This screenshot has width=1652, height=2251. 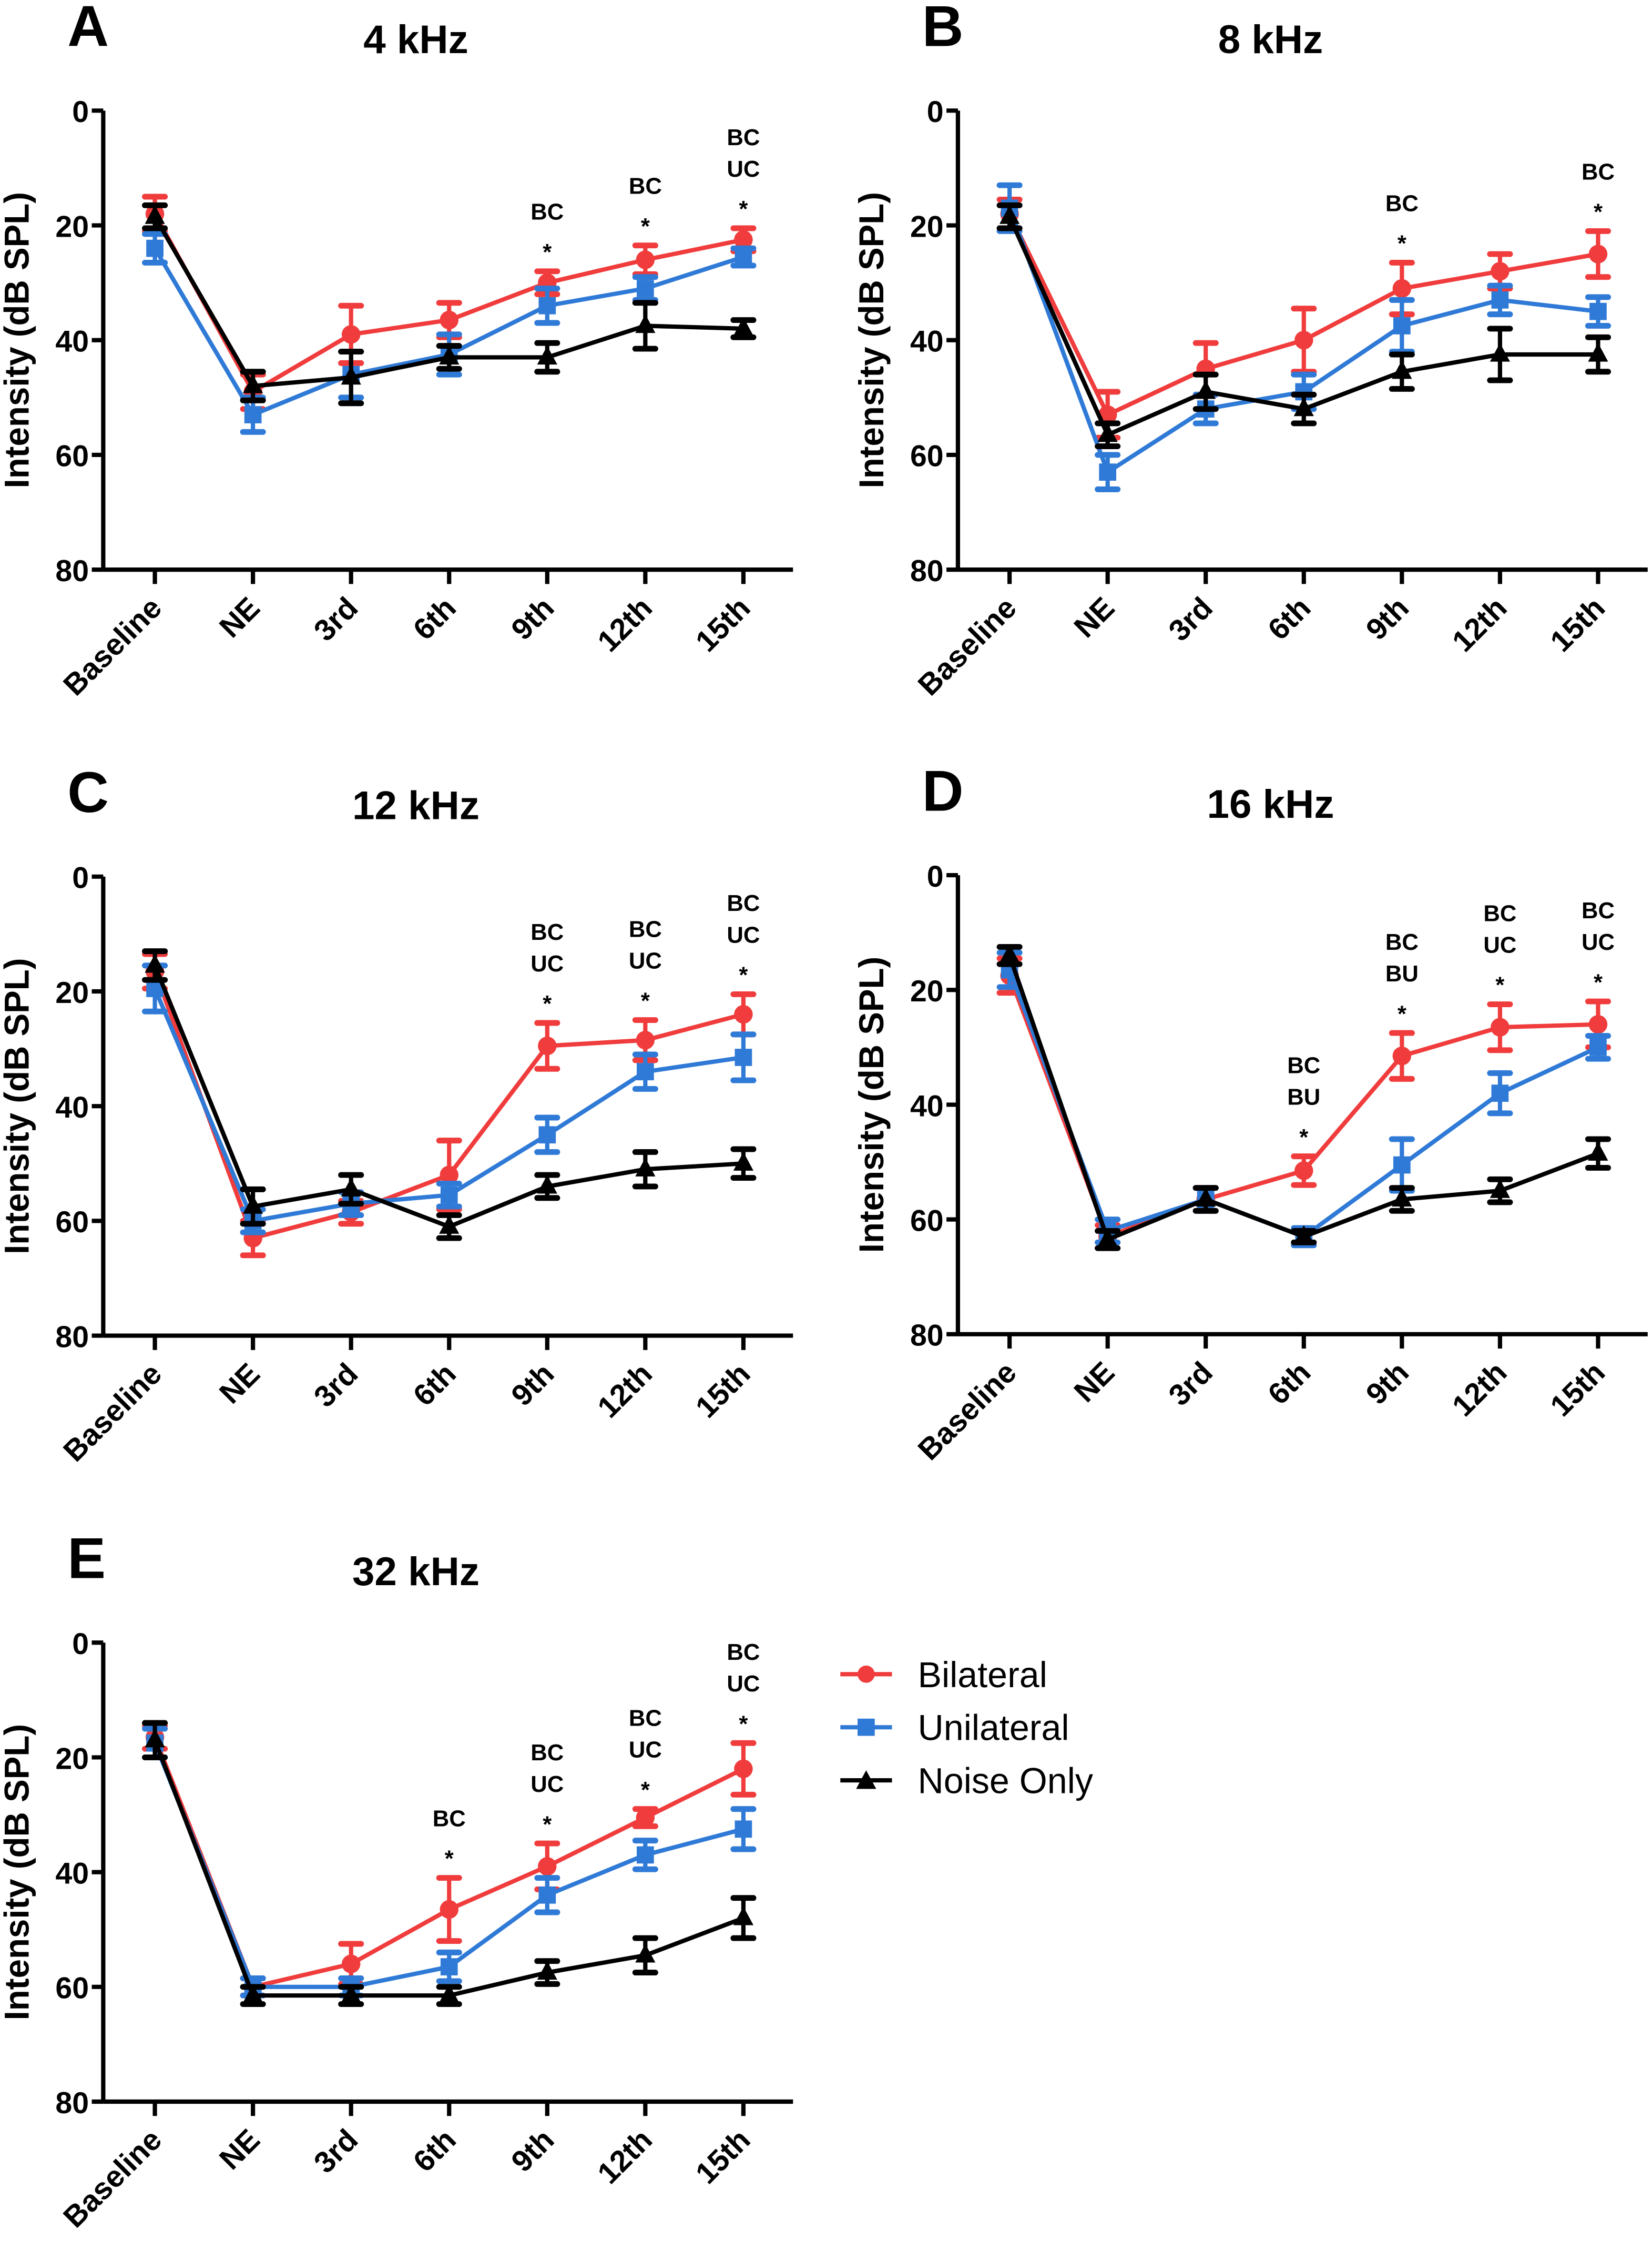 I want to click on y-tick-label: 40, so click(x=72, y=342).